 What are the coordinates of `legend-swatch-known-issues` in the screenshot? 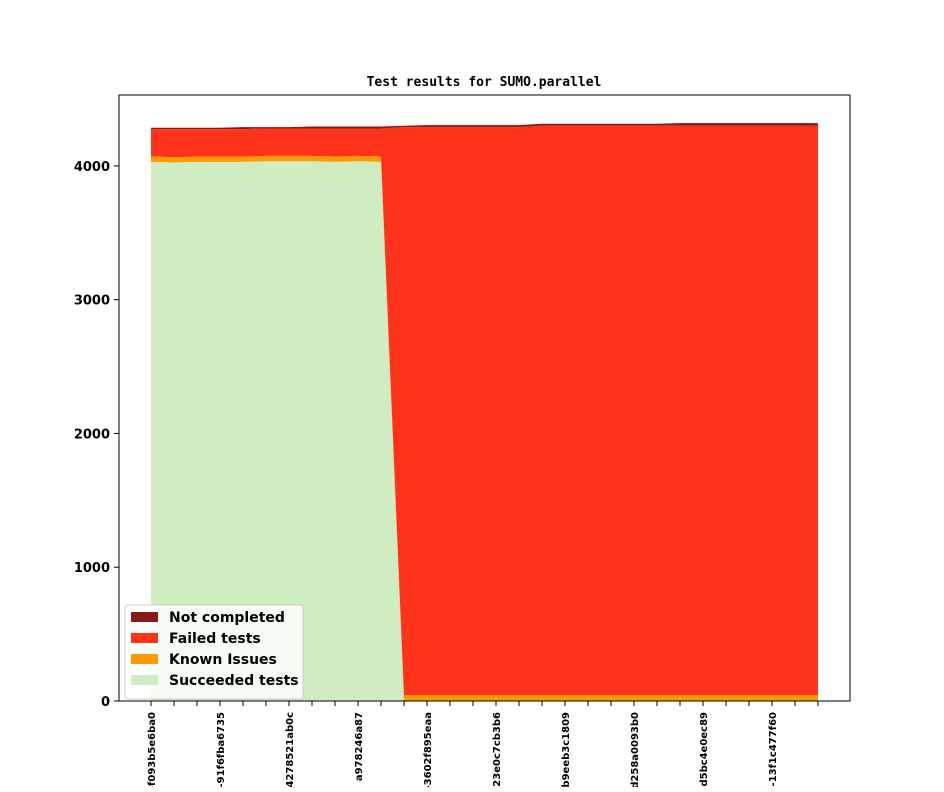 It's located at (144, 659).